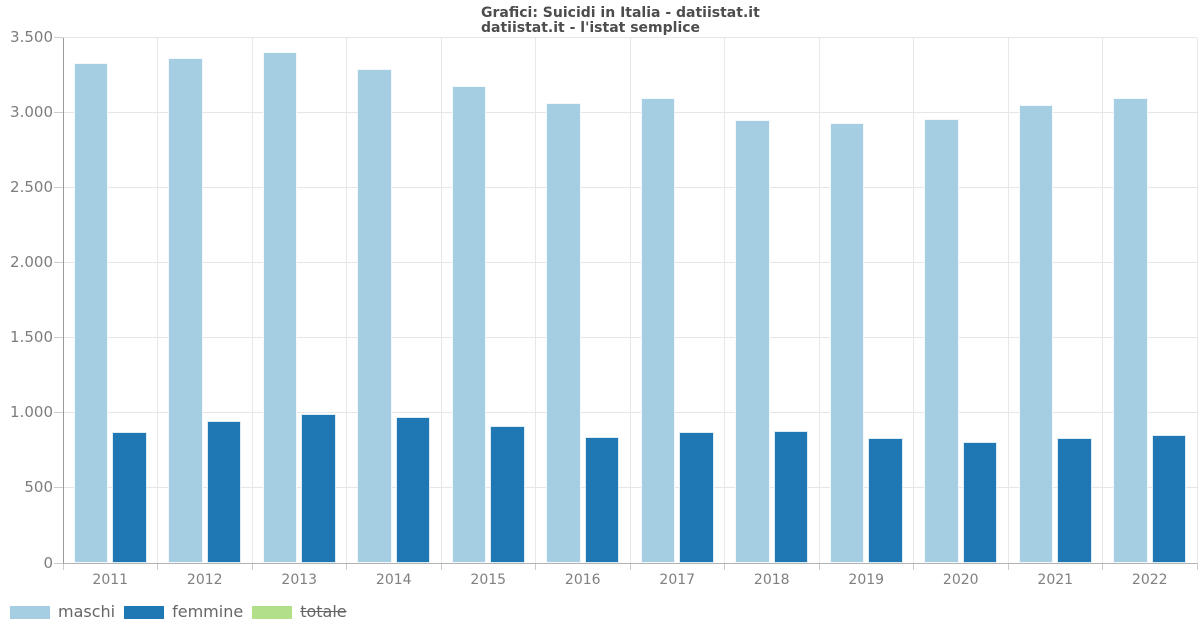  Describe the element at coordinates (30, 612) in the screenshot. I see `legend-swatch-maschi` at that location.